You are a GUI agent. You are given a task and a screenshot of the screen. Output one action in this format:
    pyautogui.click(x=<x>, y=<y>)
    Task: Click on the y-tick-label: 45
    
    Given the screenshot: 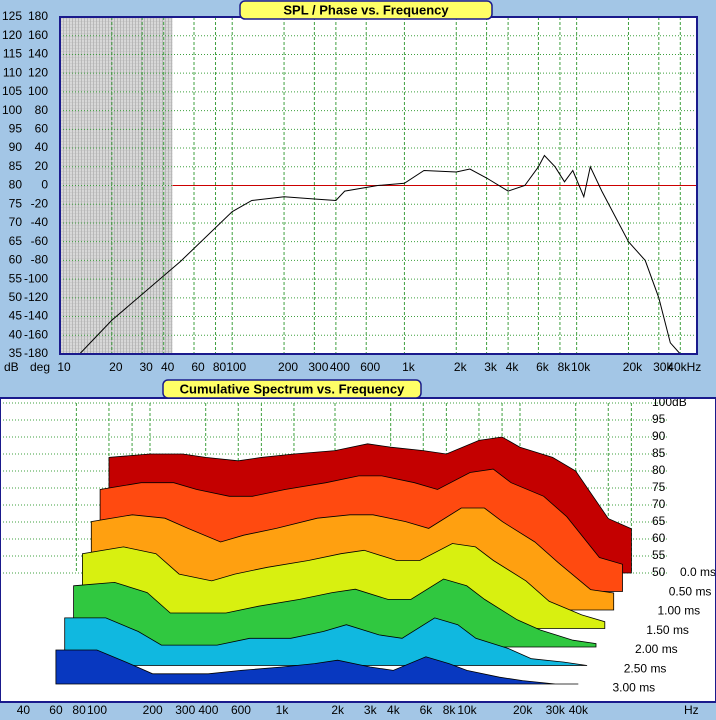 What is the action you would take?
    pyautogui.click(x=16, y=316)
    